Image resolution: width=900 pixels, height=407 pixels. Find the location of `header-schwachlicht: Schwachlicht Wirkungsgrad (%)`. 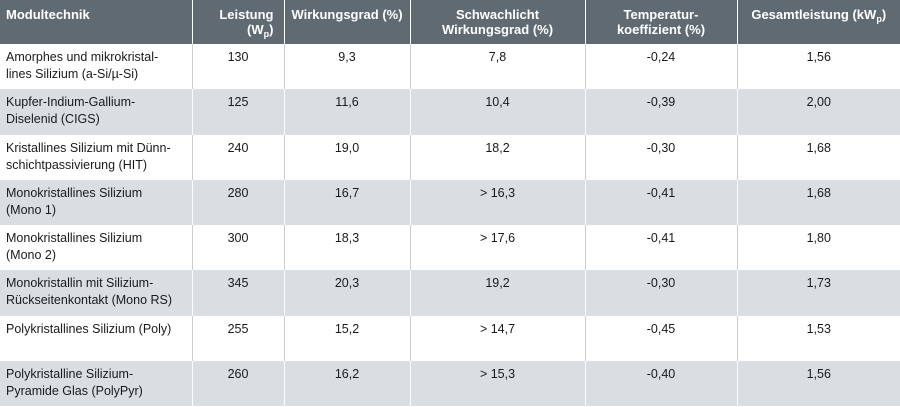

header-schwachlicht: Schwachlicht Wirkungsgrad (%) is located at coordinates (498, 22).